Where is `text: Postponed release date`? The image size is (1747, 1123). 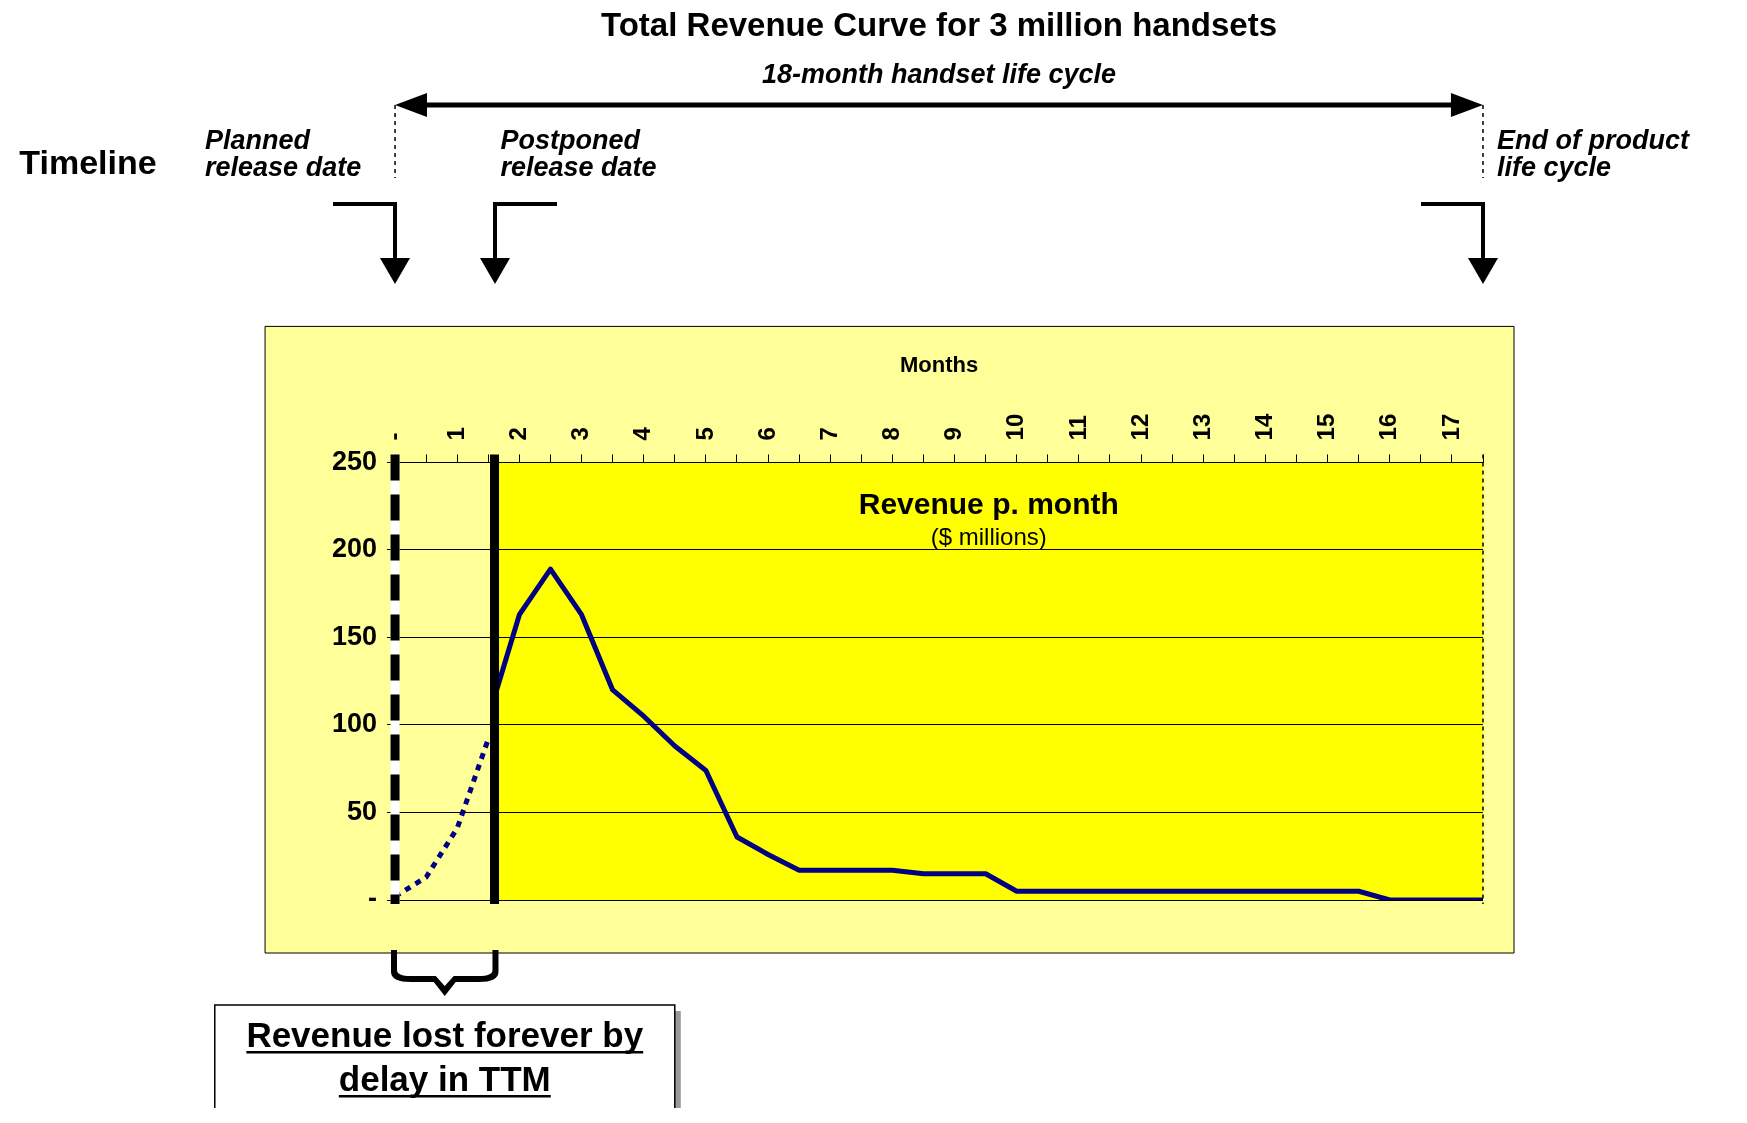
text: Postponed release date is located at coordinates (578, 153).